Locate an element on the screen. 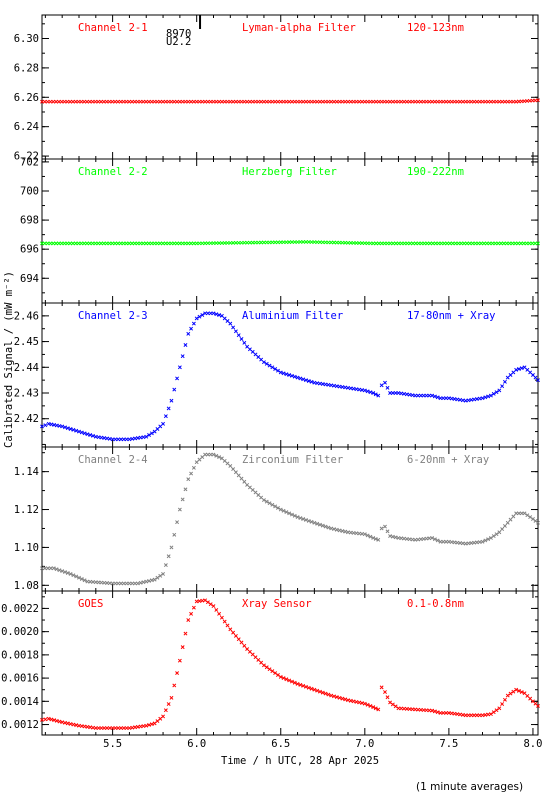 This screenshot has width=550, height=800. y-tick-label: 1.14 is located at coordinates (26, 472).